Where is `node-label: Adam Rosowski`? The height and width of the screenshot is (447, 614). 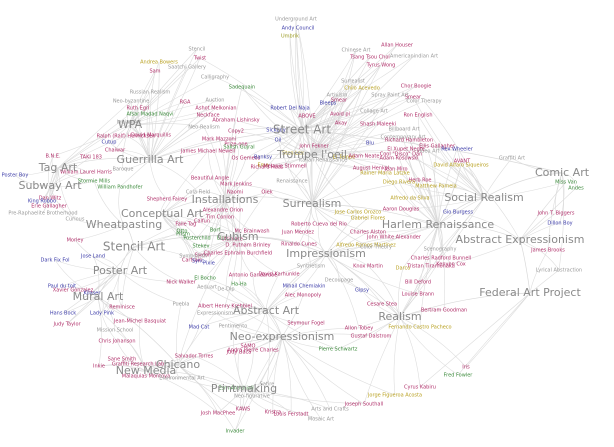
node-label: Adam Rosowski is located at coordinates (399, 159).